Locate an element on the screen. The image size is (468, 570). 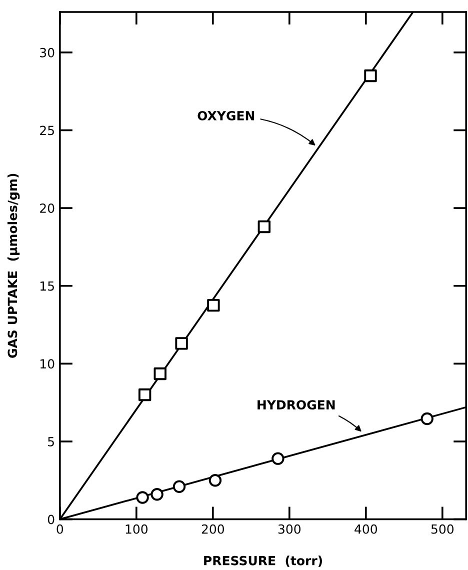
x-tick-label: 200 is located at coordinates (213, 529).